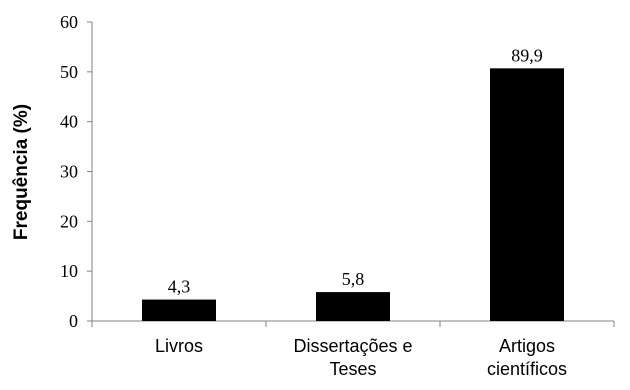  What do you see at coordinates (179, 346) in the screenshot?
I see `x-tick-label: Livros` at bounding box center [179, 346].